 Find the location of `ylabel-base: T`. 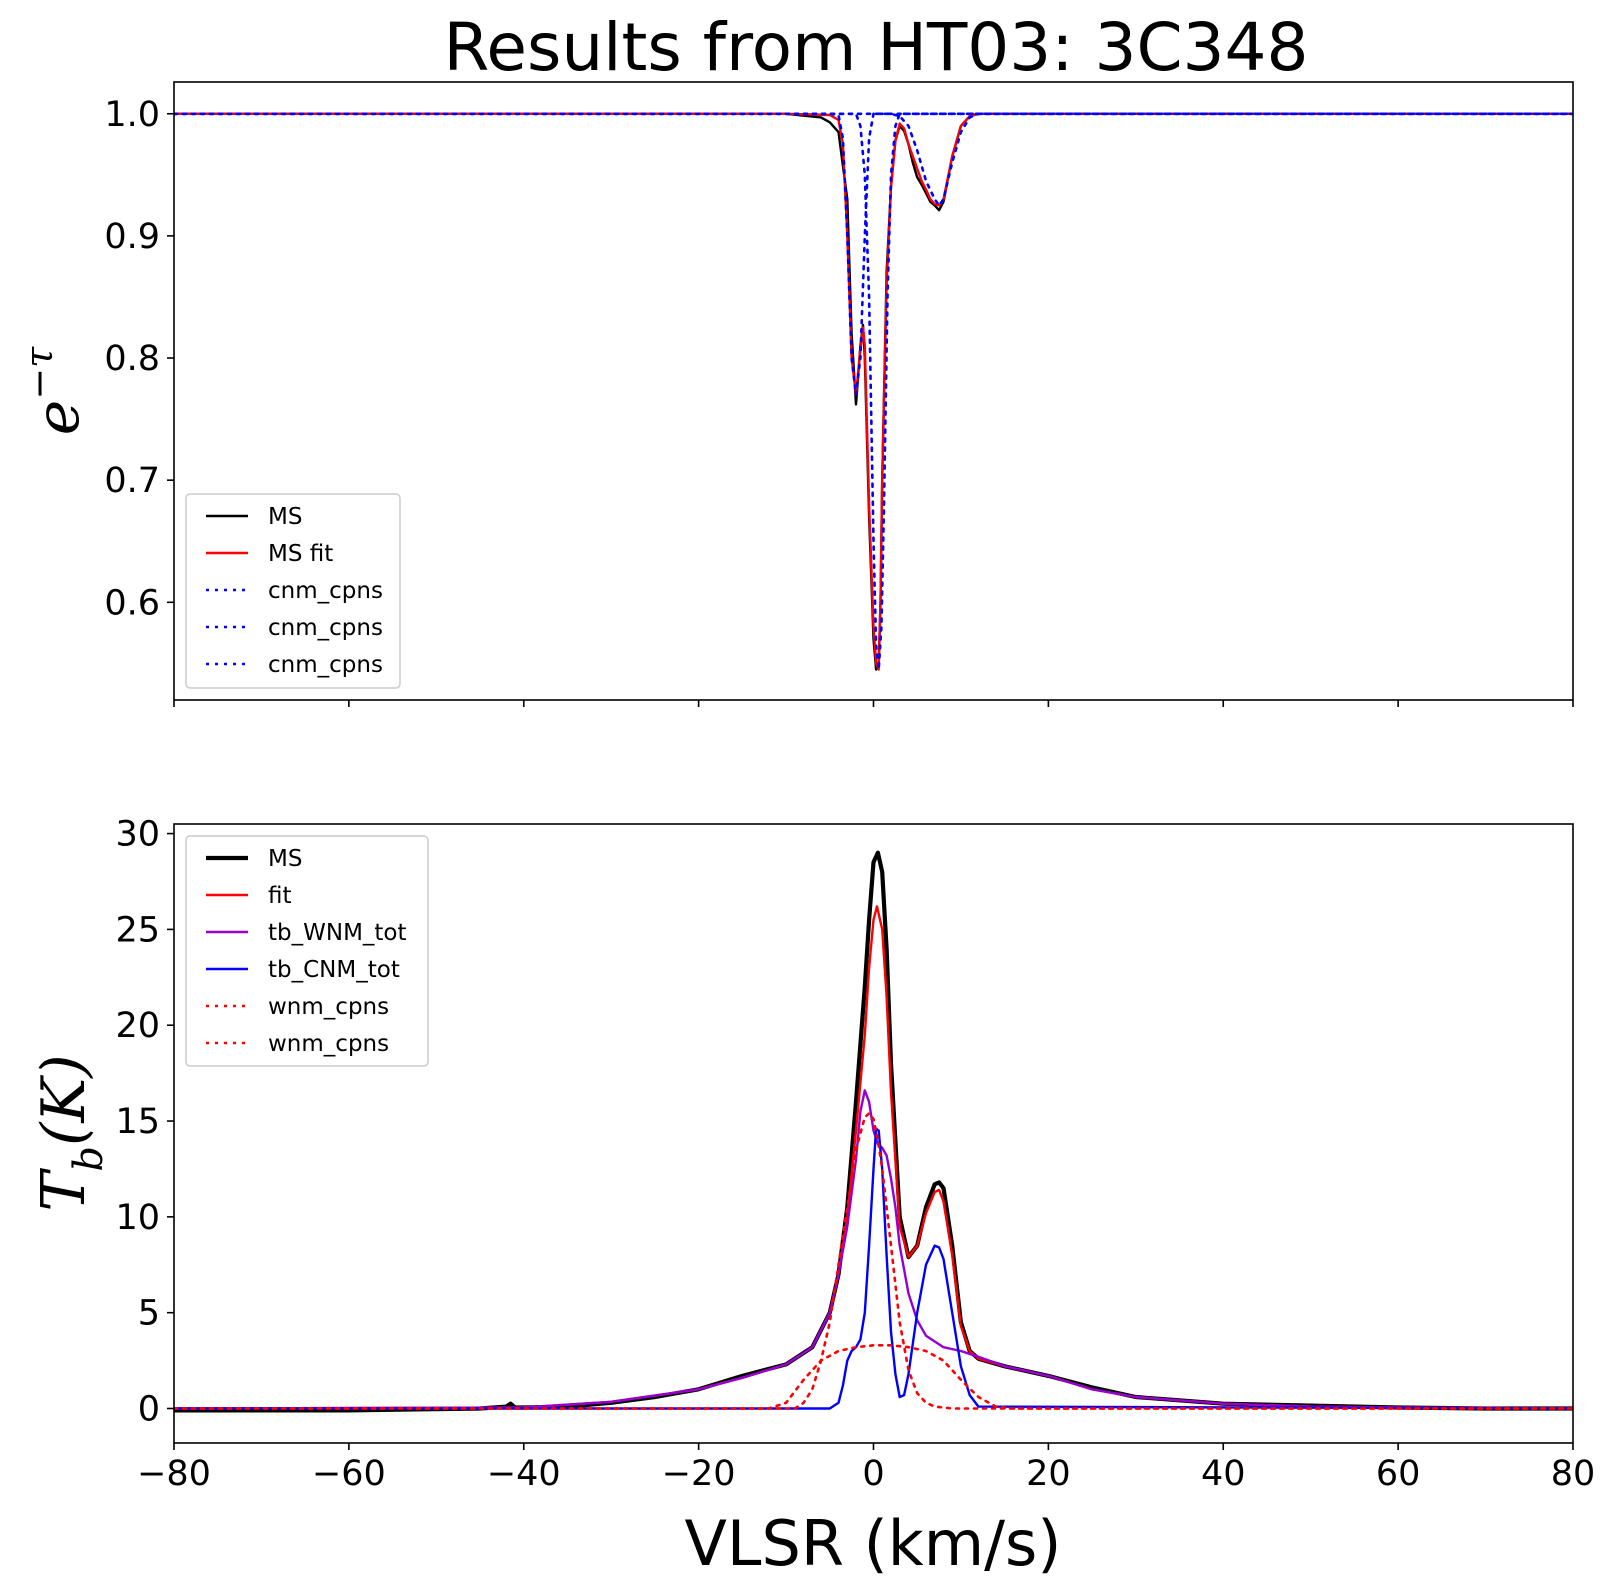

ylabel-base: T is located at coordinates (64, 1190).